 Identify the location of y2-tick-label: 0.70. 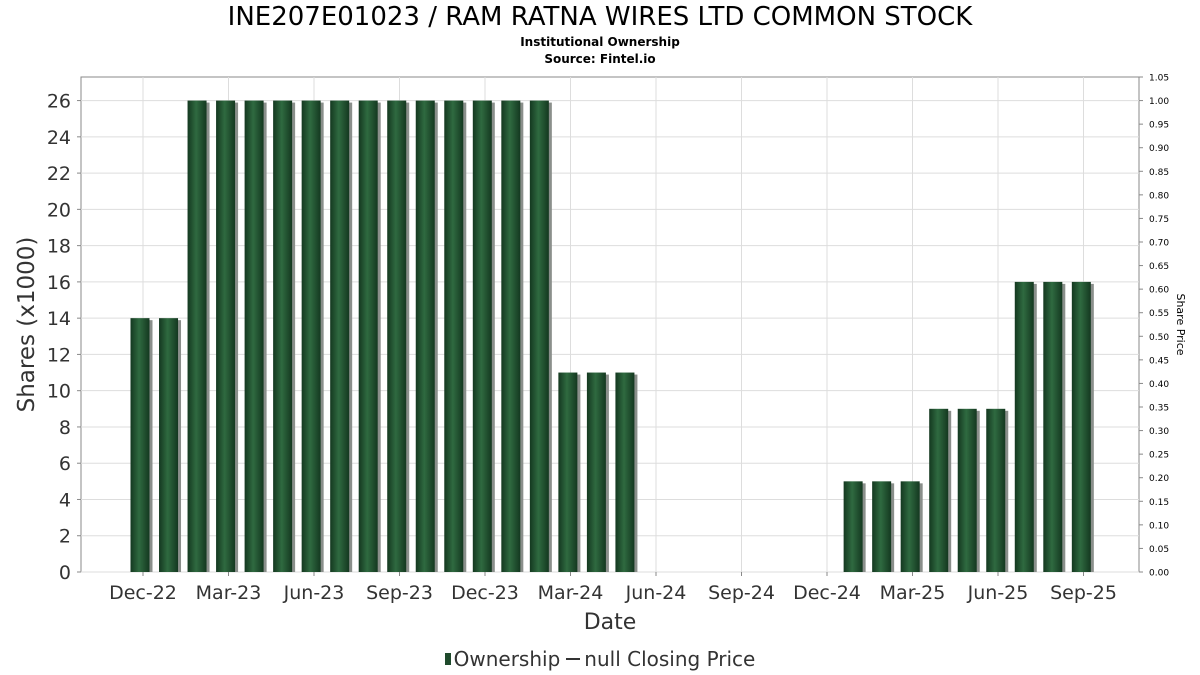
(1159, 244).